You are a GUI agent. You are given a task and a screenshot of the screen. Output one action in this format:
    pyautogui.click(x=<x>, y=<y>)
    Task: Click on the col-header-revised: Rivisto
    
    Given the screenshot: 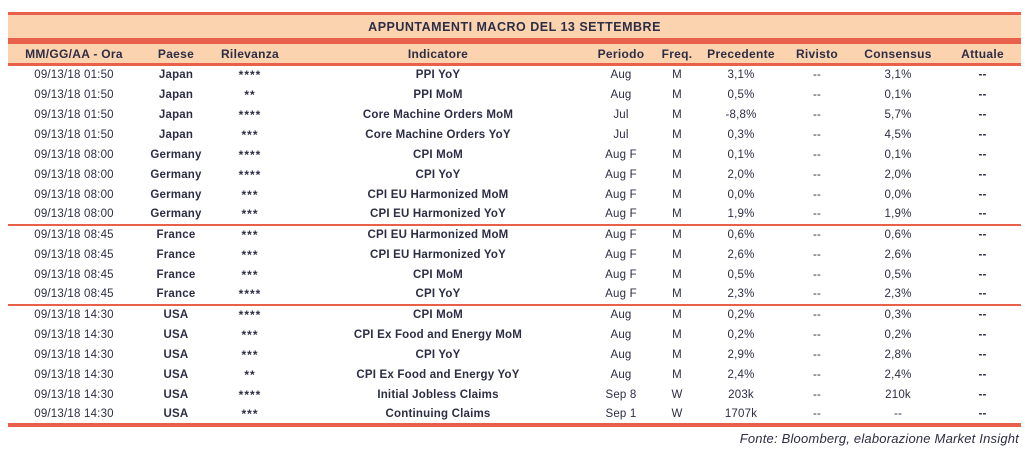 What is the action you would take?
    pyautogui.click(x=817, y=53)
    